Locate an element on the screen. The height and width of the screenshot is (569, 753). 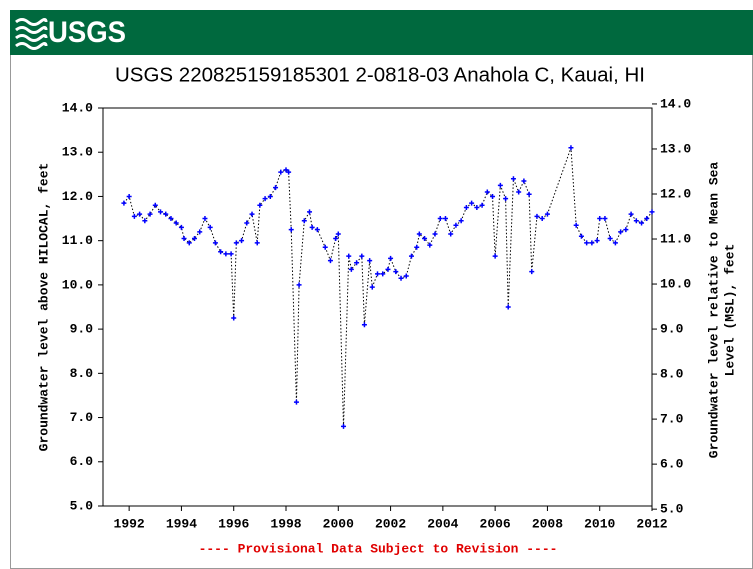
x-tick-label: 1992 is located at coordinates (129, 523).